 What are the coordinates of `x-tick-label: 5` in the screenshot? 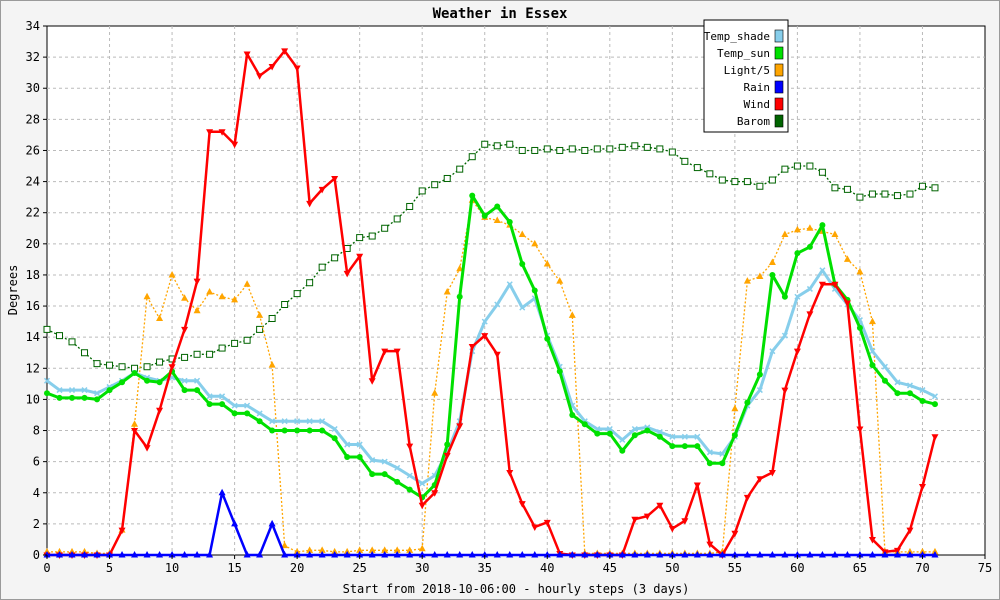 It's located at (109, 568).